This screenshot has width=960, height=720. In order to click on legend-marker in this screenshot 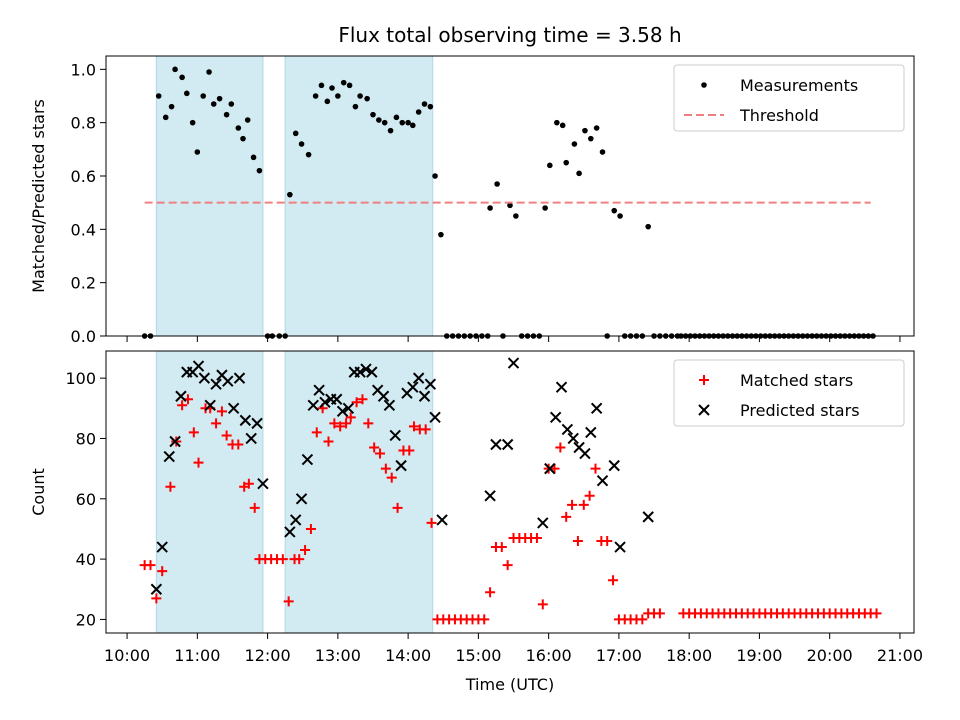, I will do `click(704, 410)`.